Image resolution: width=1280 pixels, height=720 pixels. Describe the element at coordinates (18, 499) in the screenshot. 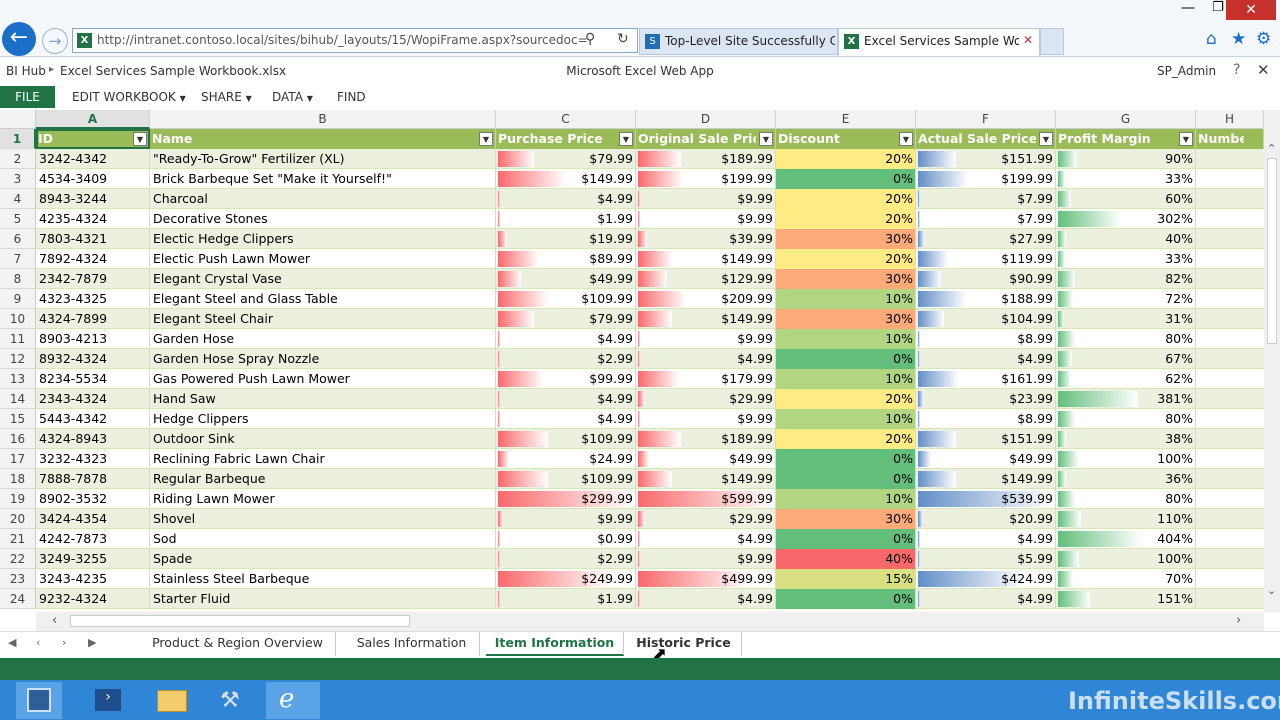

I see `row-header: 19` at that location.